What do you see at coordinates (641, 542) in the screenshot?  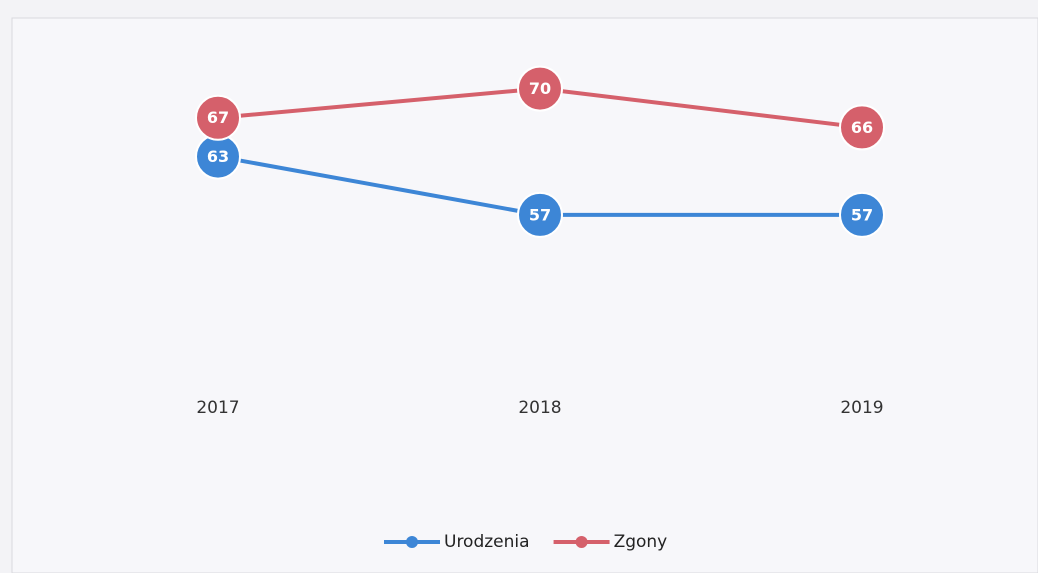 I see `legend-label: Zgony` at bounding box center [641, 542].